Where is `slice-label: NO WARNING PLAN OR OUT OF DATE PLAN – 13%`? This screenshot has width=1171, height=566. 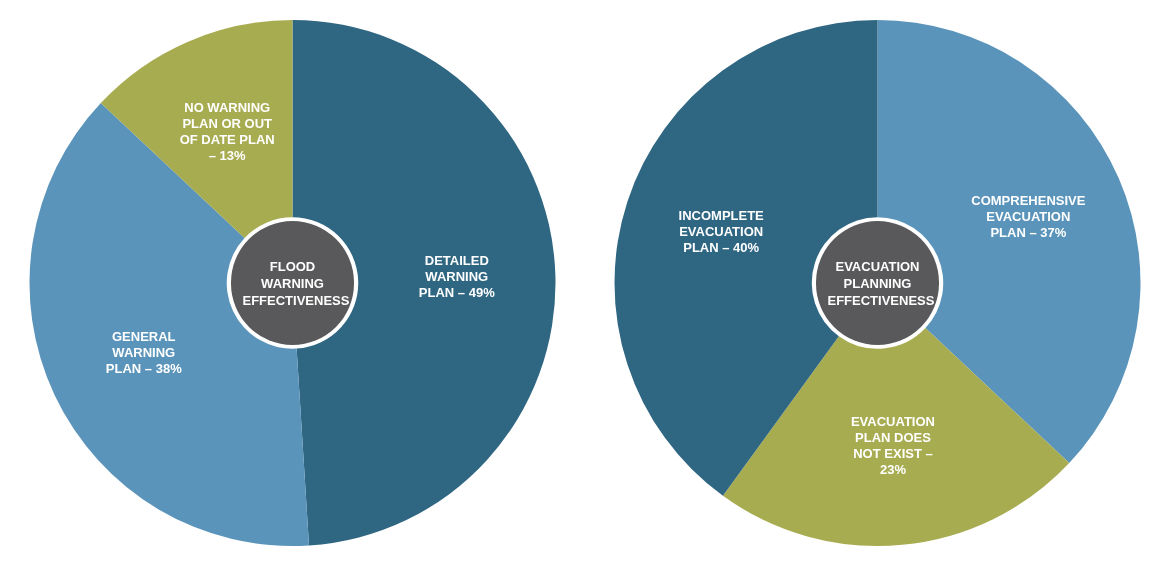 slice-label: NO WARNING PLAN OR OUT OF DATE PLAN – 13% is located at coordinates (227, 131).